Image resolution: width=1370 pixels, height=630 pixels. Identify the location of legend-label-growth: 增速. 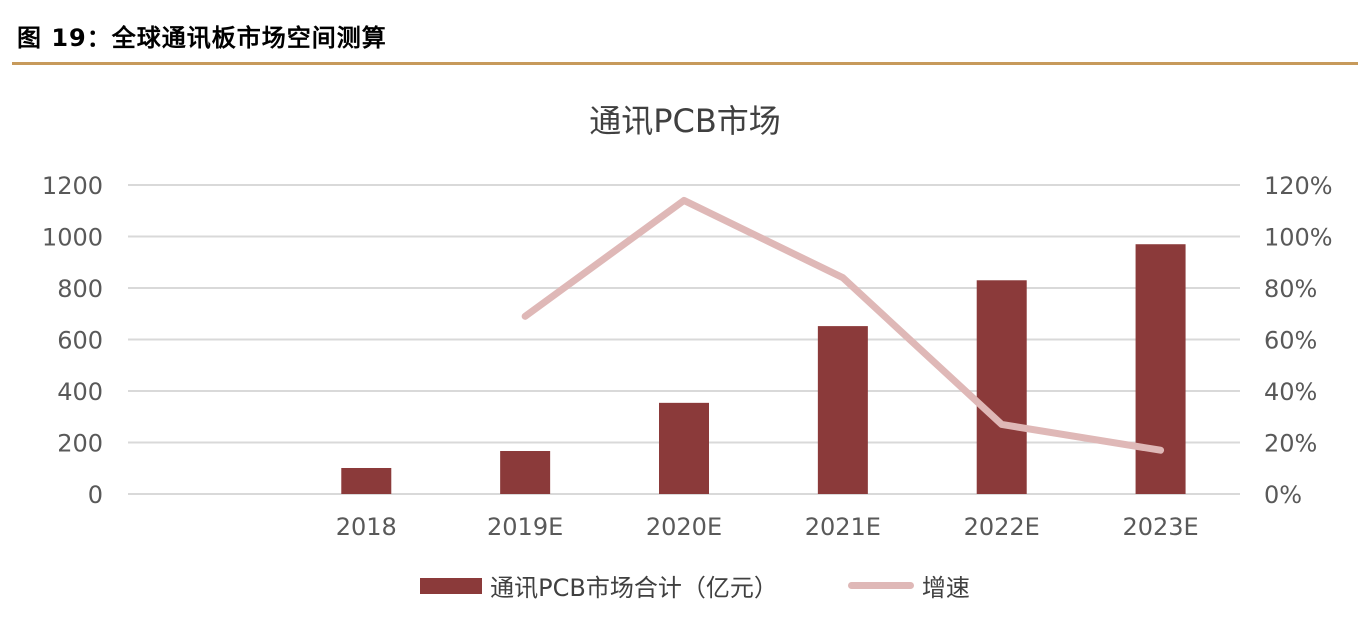
(945, 588).